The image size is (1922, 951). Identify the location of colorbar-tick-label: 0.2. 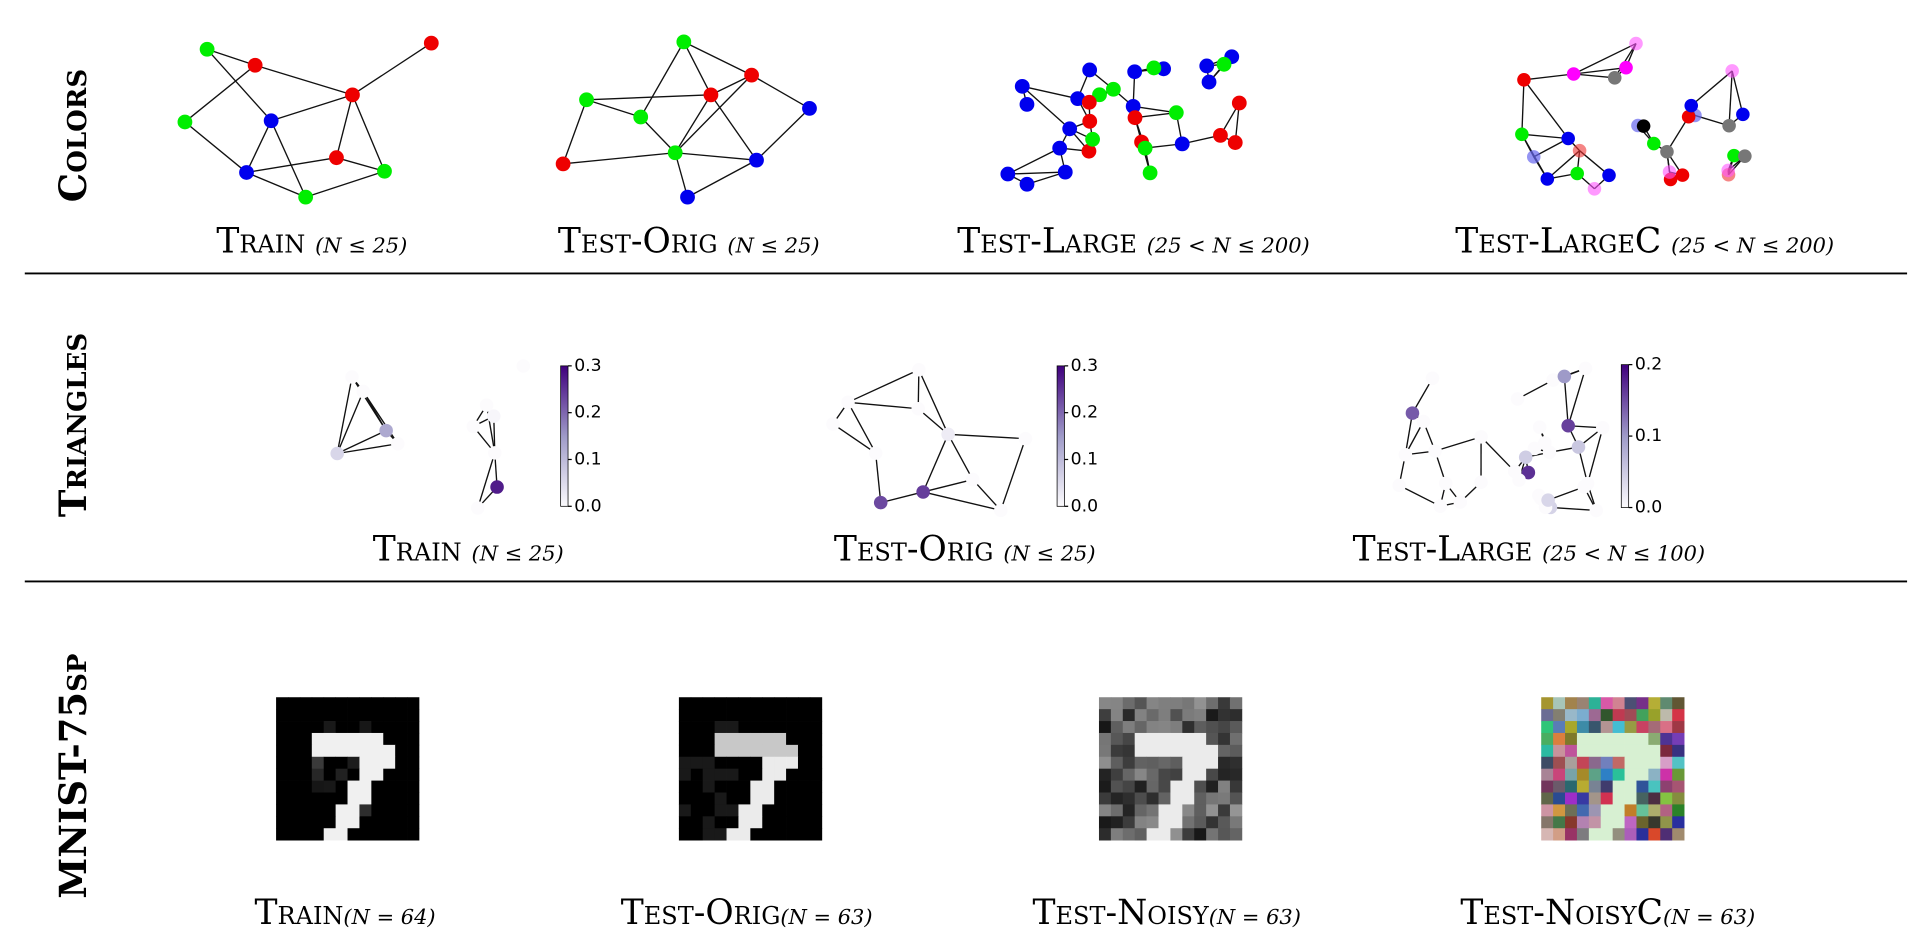
(587, 413).